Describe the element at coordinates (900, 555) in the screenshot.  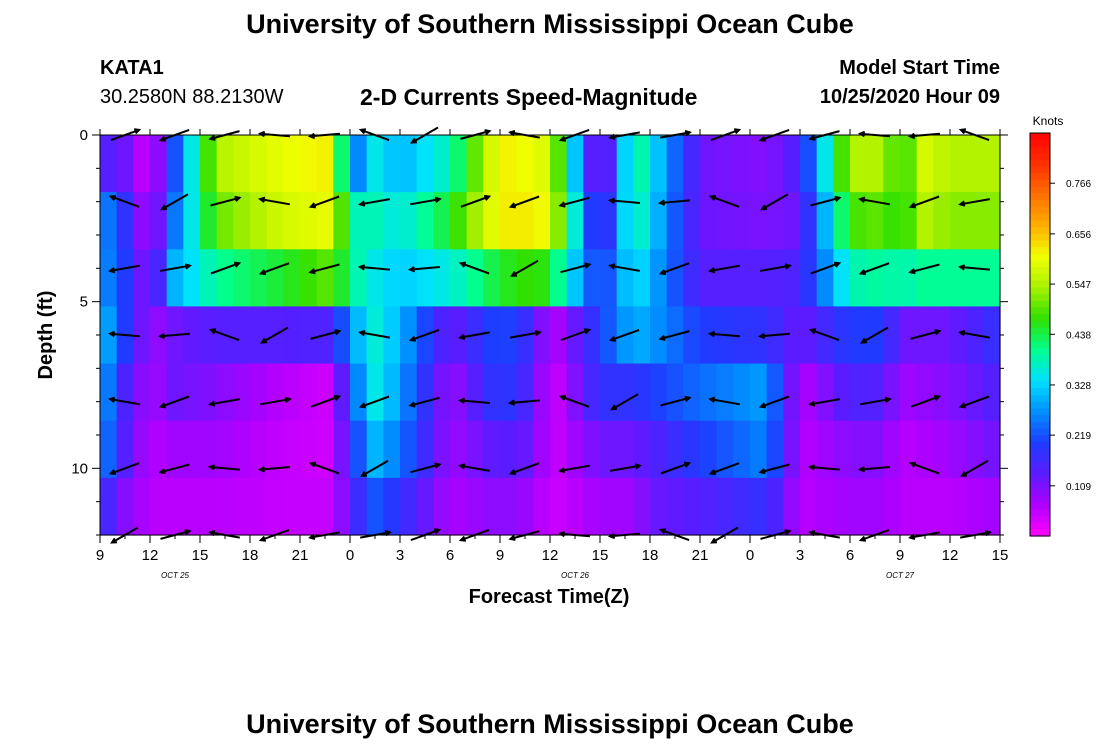
I see `x-tick-label: 9` at that location.